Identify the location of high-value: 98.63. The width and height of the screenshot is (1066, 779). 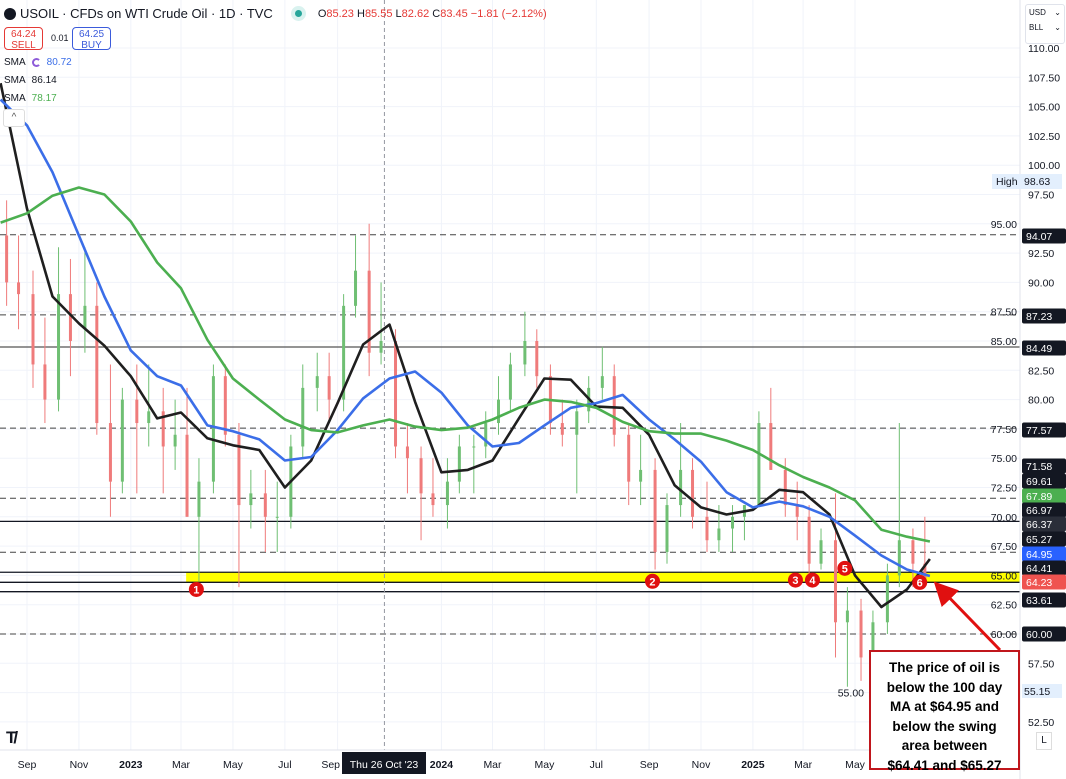
(1037, 182).